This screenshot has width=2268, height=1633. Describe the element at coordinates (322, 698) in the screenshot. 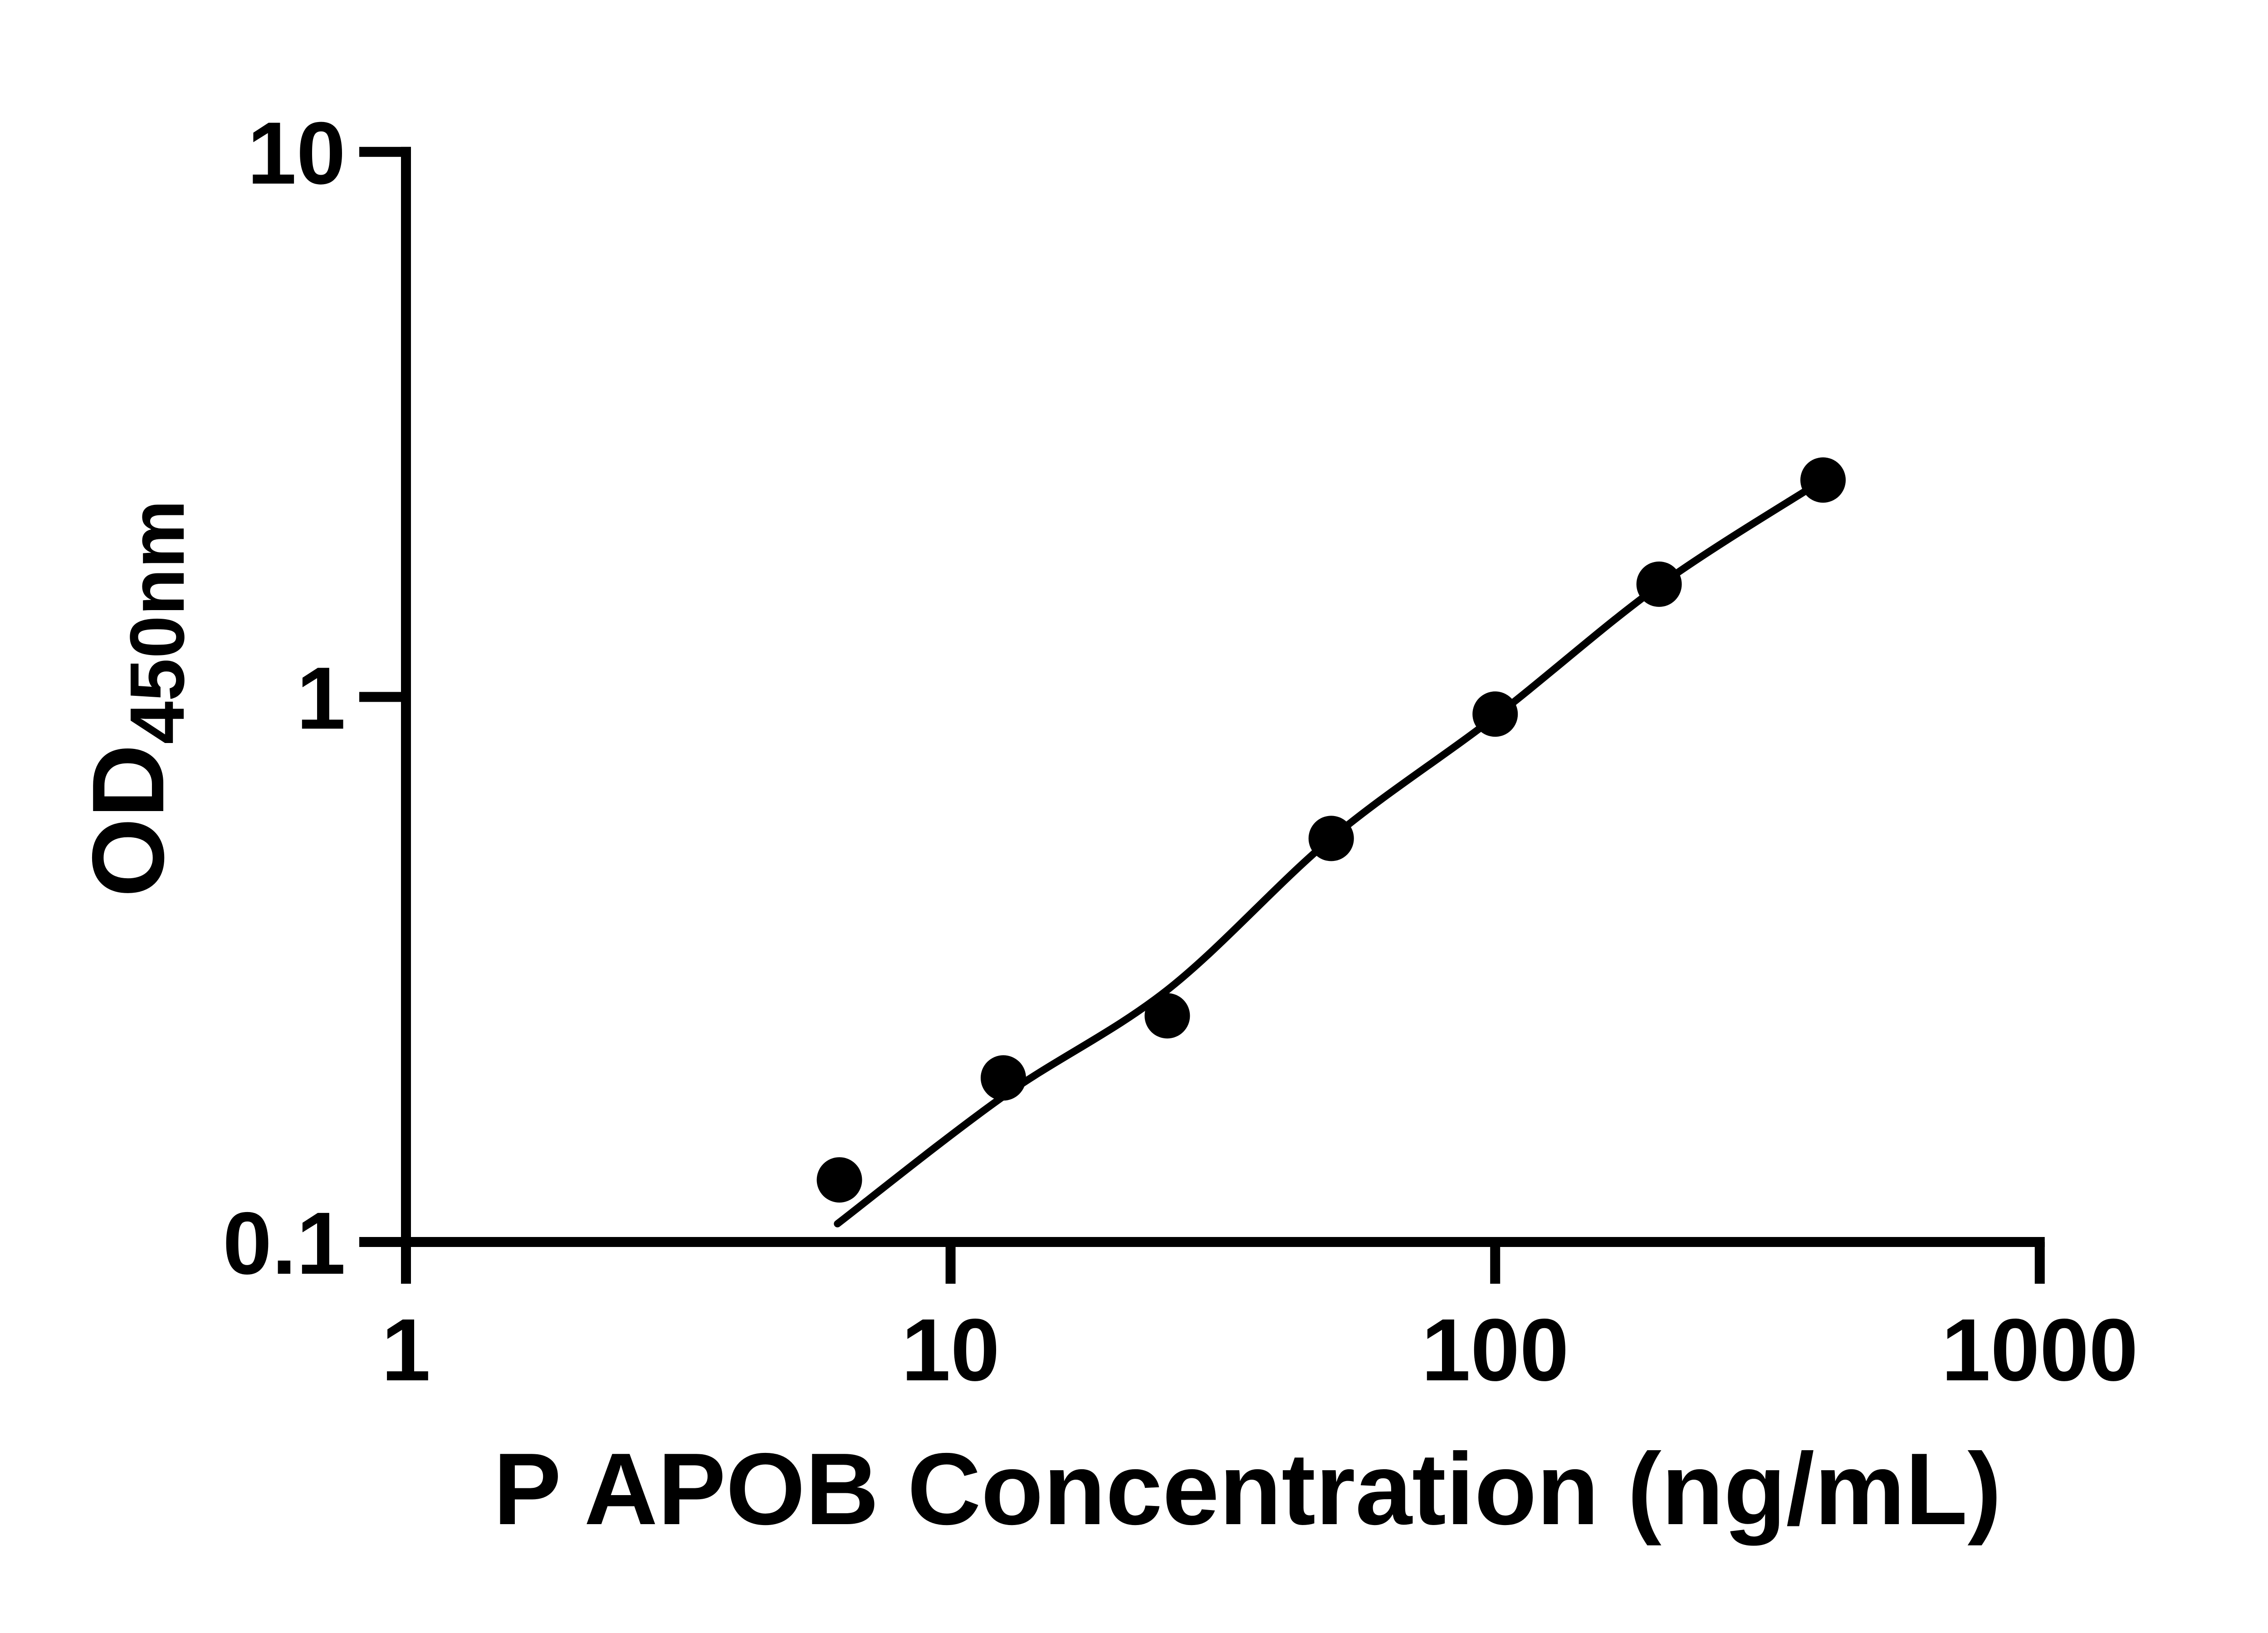

I see `y-tick-label: 1` at that location.